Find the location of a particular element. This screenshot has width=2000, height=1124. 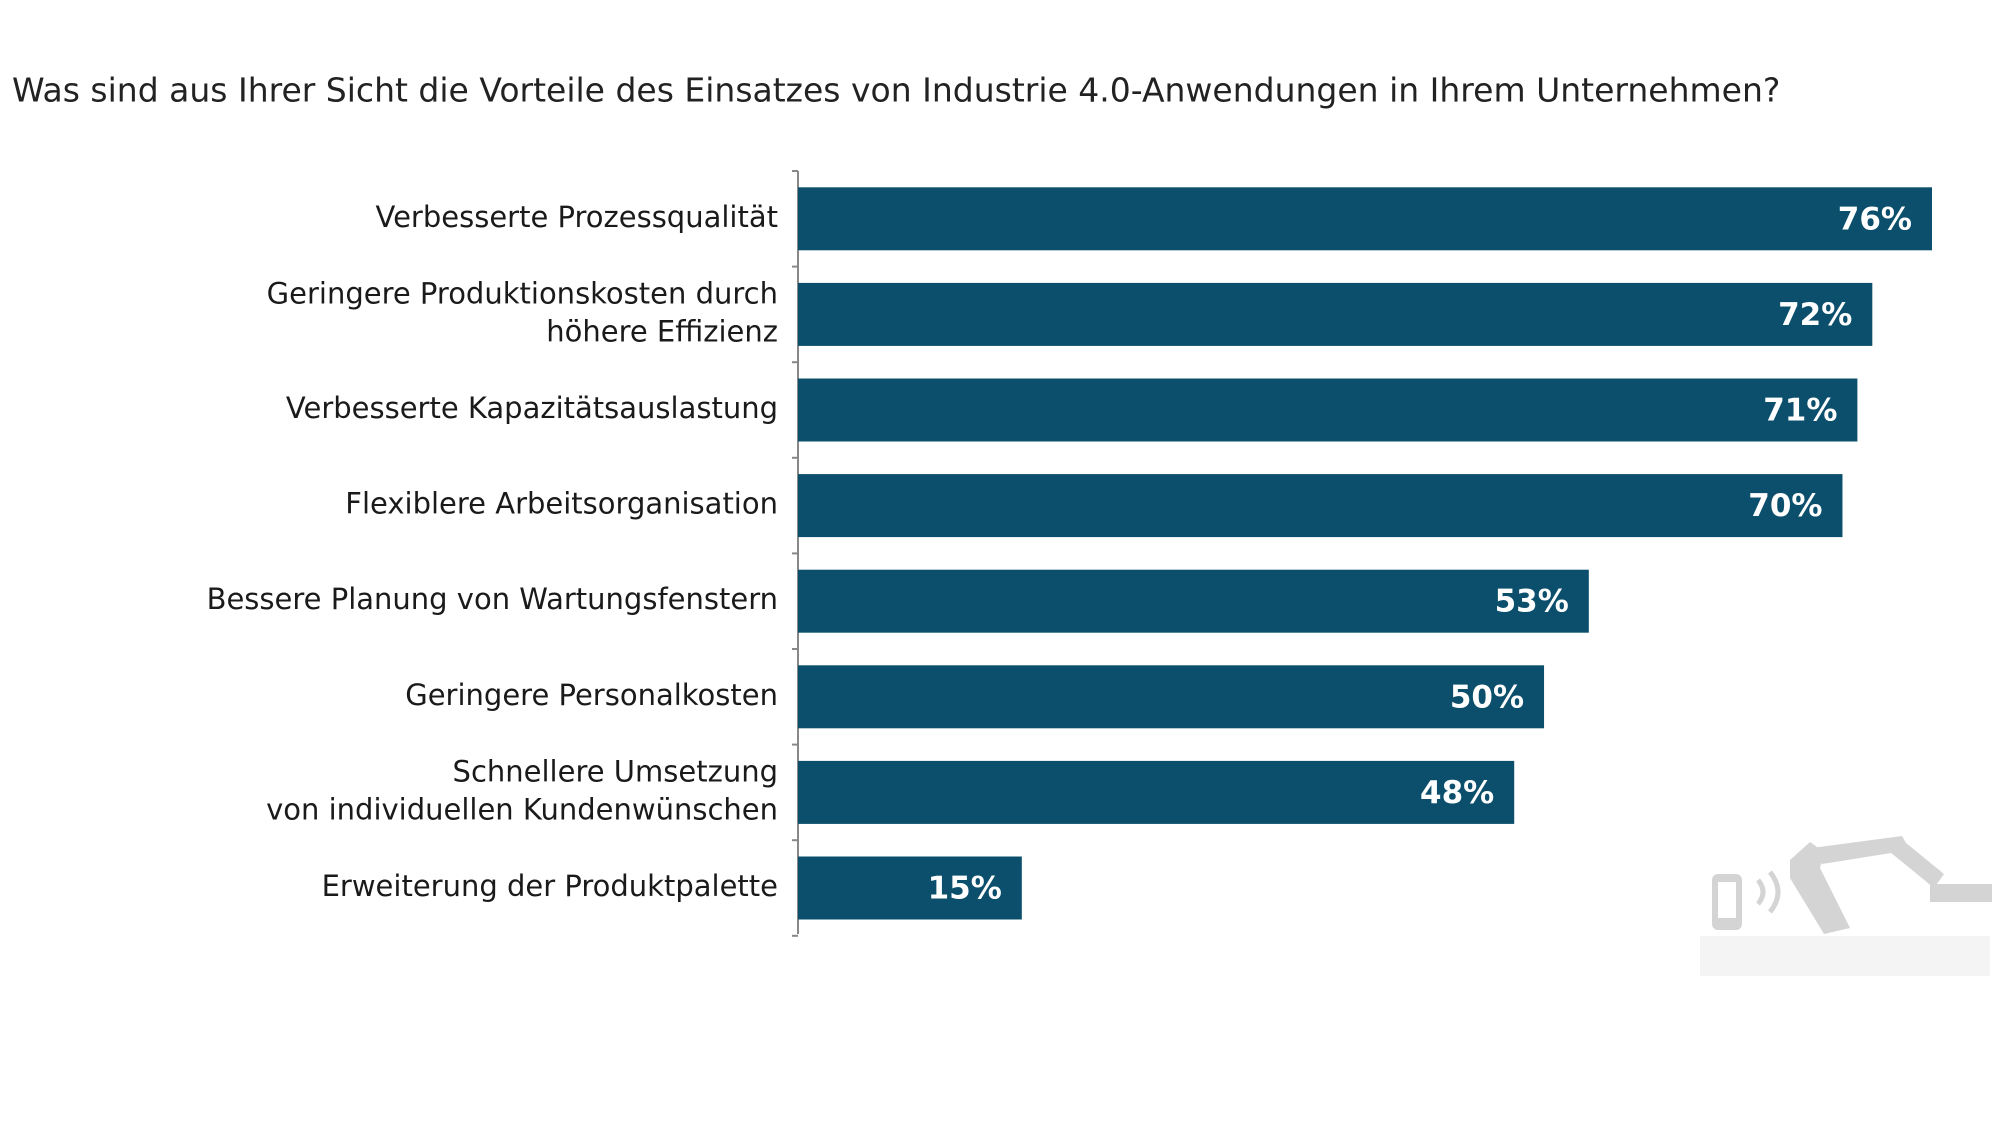

value-label: 70% is located at coordinates (1785, 506).